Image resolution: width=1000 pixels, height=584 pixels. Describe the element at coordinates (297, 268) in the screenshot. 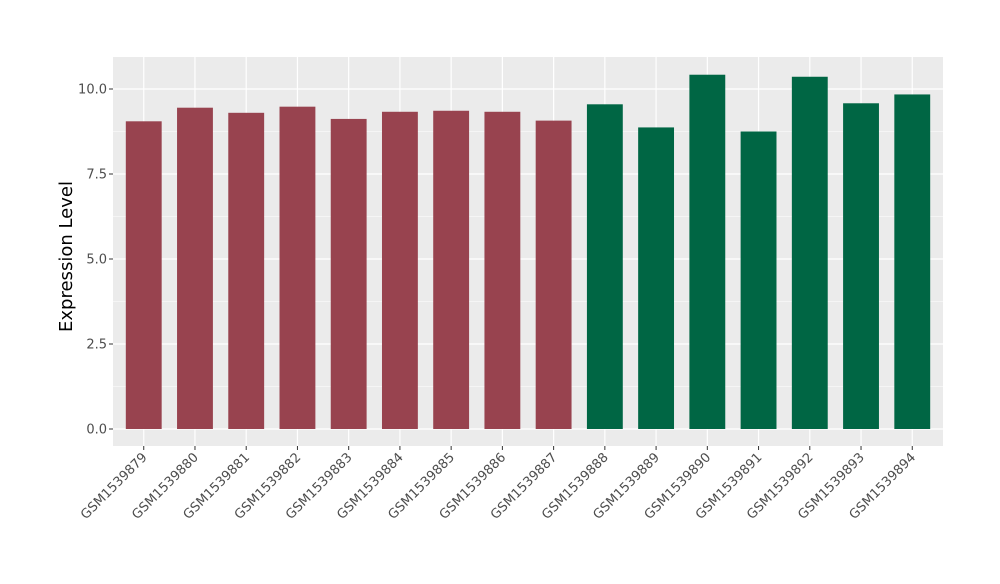

I see `bar-GSM1539882` at that location.